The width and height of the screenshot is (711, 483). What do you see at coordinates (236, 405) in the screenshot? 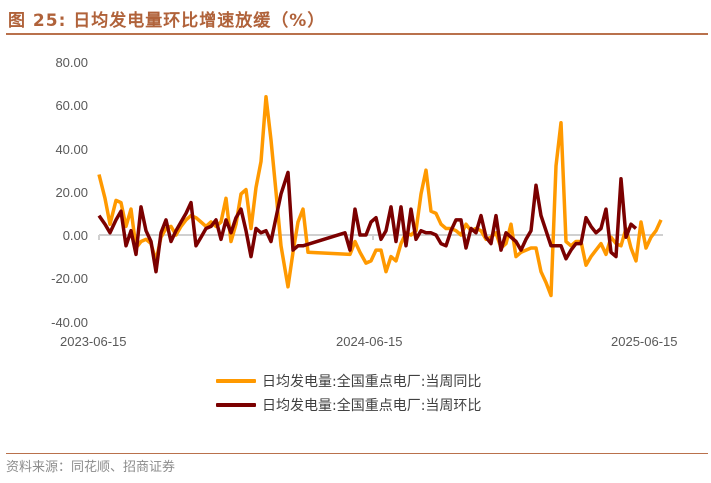
I see `legend-swatch-wow` at bounding box center [236, 405].